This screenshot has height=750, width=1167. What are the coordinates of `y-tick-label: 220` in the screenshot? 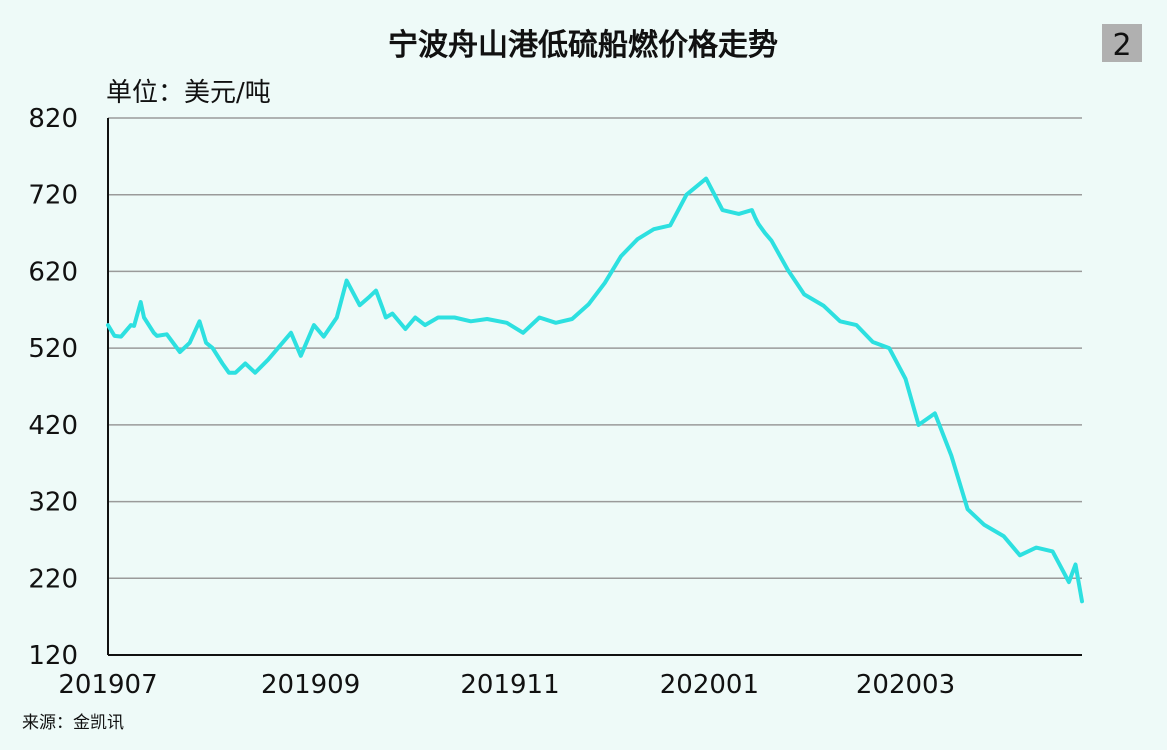 It's located at (53, 579).